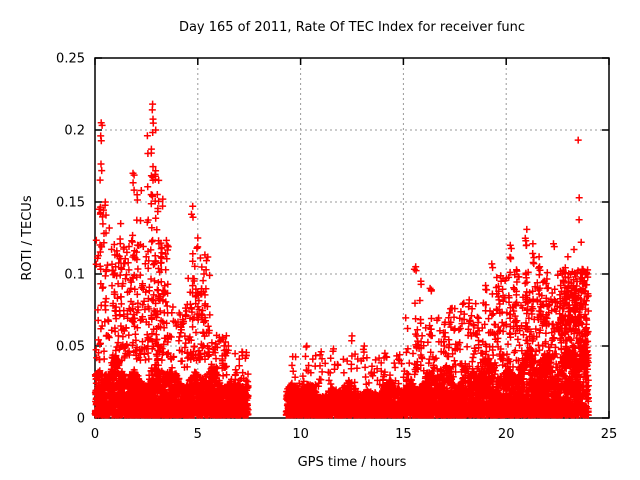 The width and height of the screenshot is (640, 480). Describe the element at coordinates (95, 434) in the screenshot. I see `x-tick-label: 0` at that location.